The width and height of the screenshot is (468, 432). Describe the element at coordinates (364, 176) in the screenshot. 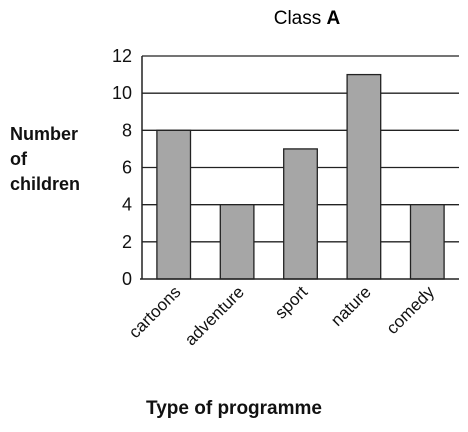

I see `bar-nature` at that location.